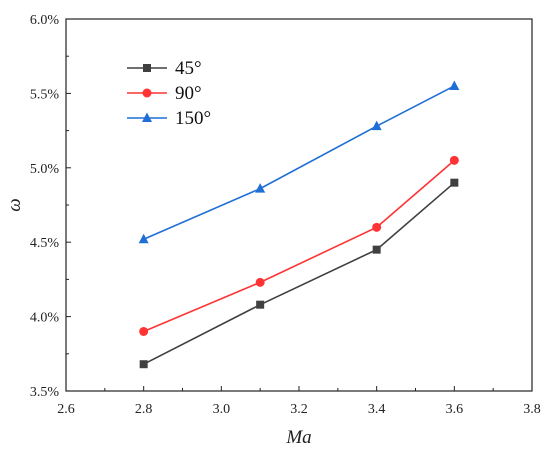  What do you see at coordinates (222, 409) in the screenshot?
I see `x-tick-label: 3.0` at bounding box center [222, 409].